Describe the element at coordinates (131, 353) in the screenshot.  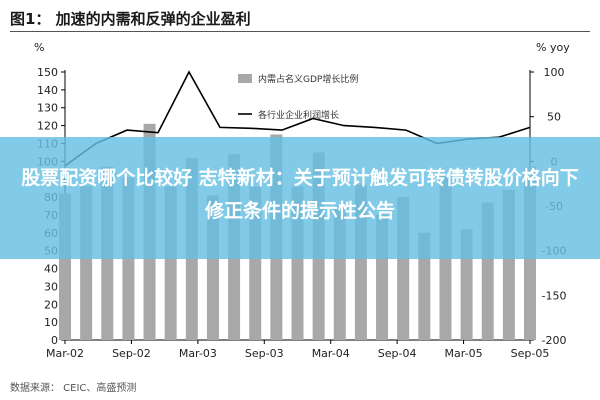
I see `x-axis-tick-label: Sep-02` at that location.